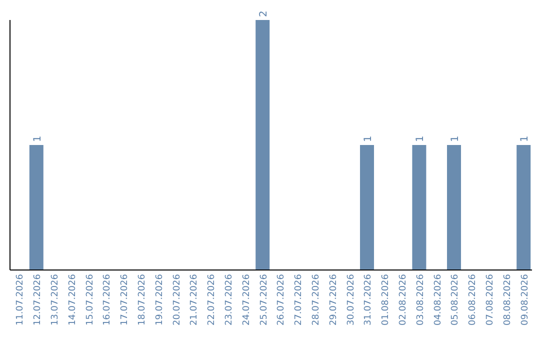  I want to click on x-tick-label: 23.07.2026, so click(229, 300).